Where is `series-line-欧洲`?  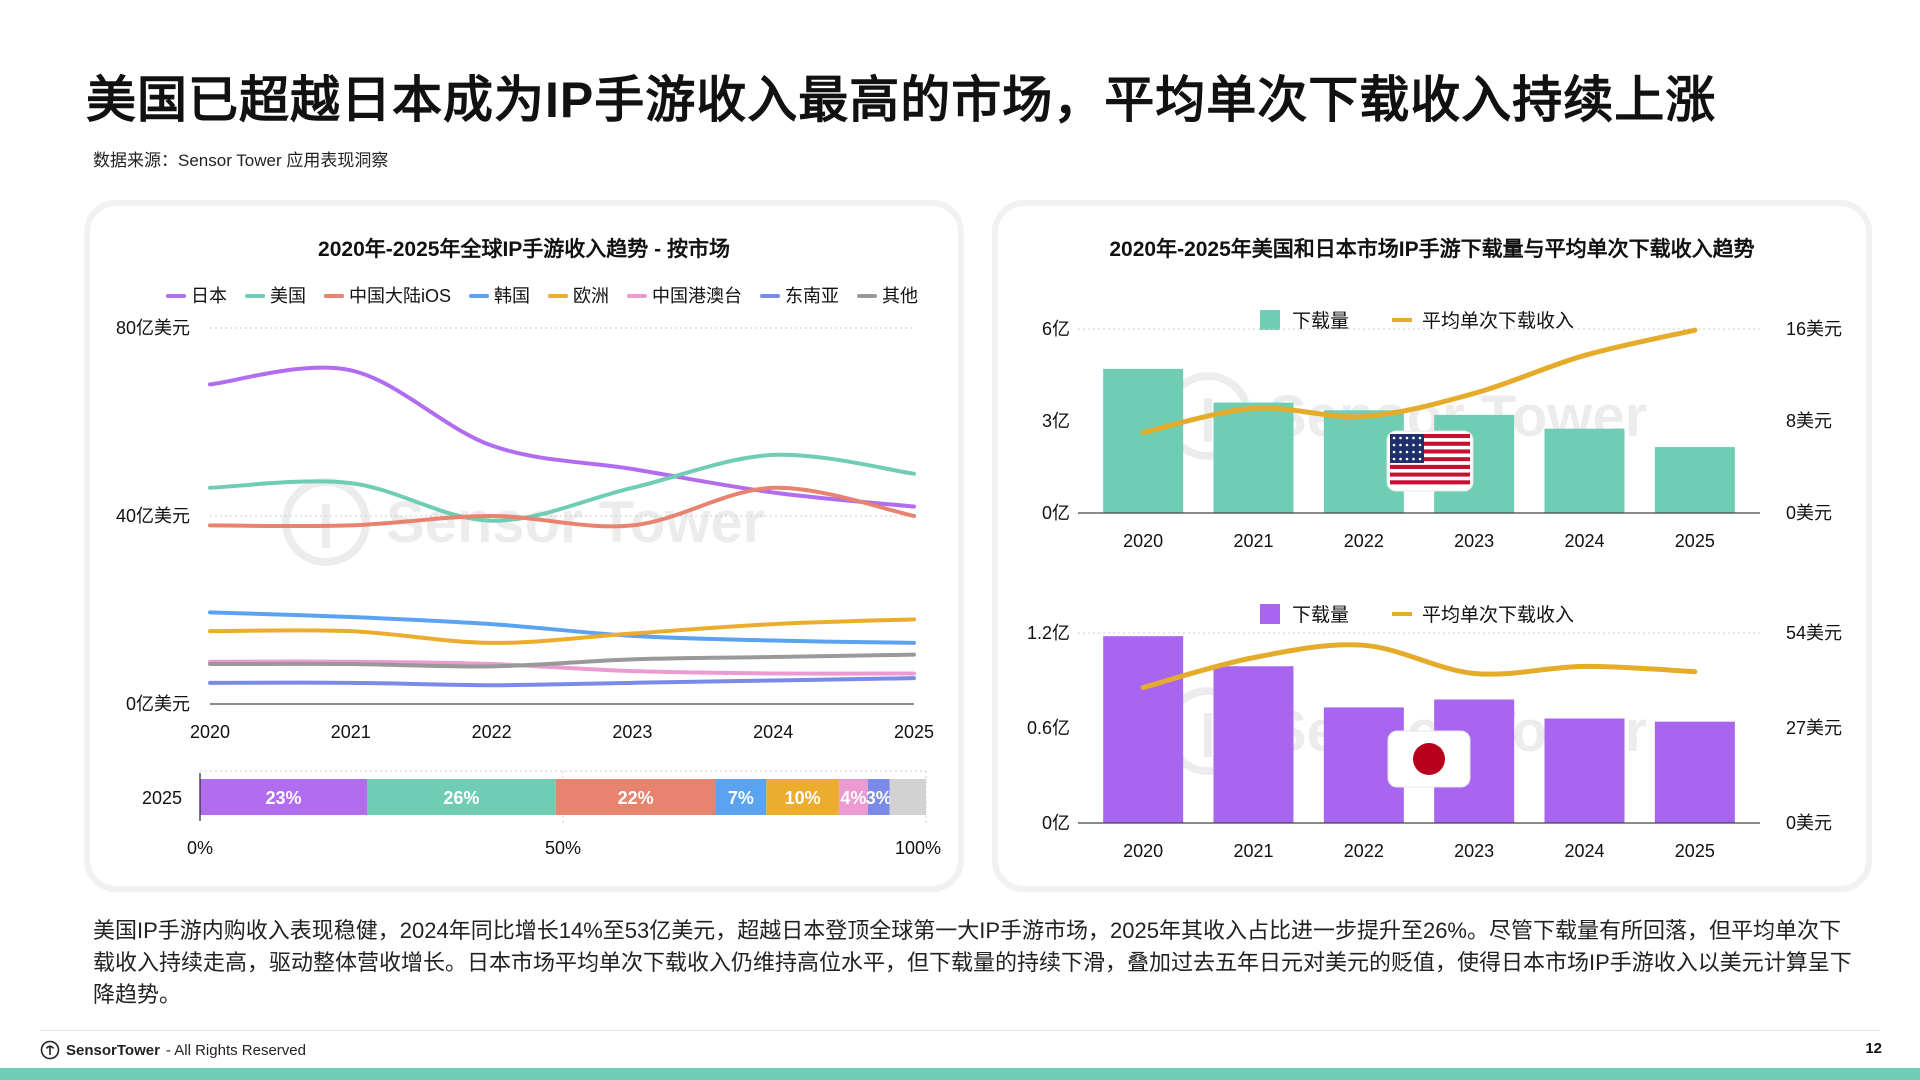
series-line-欧洲 is located at coordinates (562, 631).